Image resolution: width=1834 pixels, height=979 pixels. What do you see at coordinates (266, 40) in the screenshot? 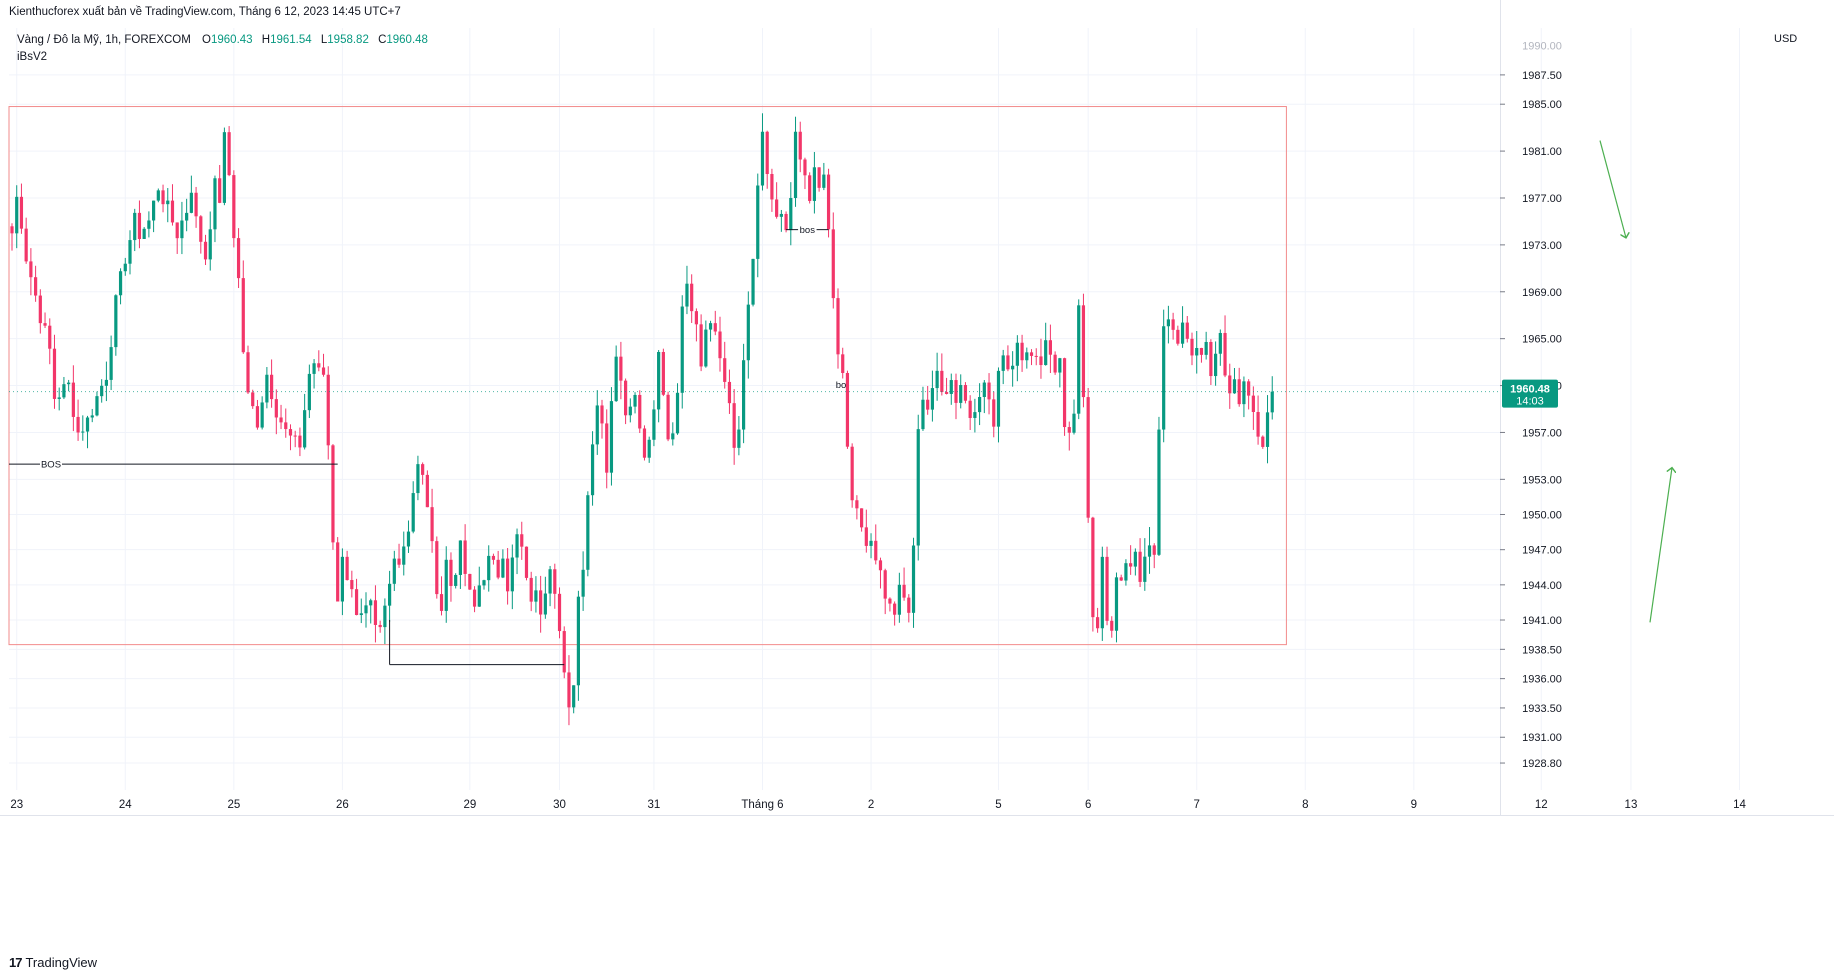
I see `high-key: H` at bounding box center [266, 40].